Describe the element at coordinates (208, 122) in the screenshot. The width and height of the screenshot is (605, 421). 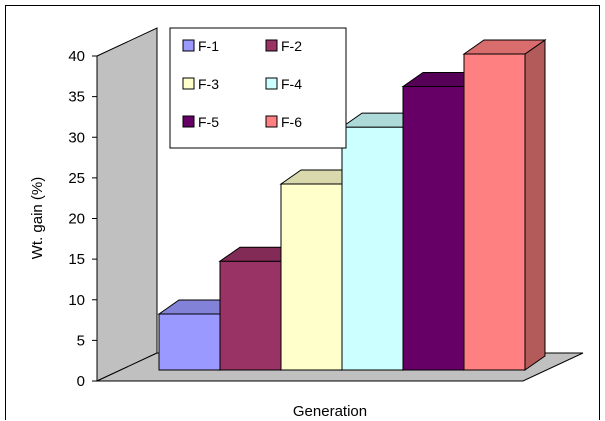
I see `legend-label: F-5` at that location.